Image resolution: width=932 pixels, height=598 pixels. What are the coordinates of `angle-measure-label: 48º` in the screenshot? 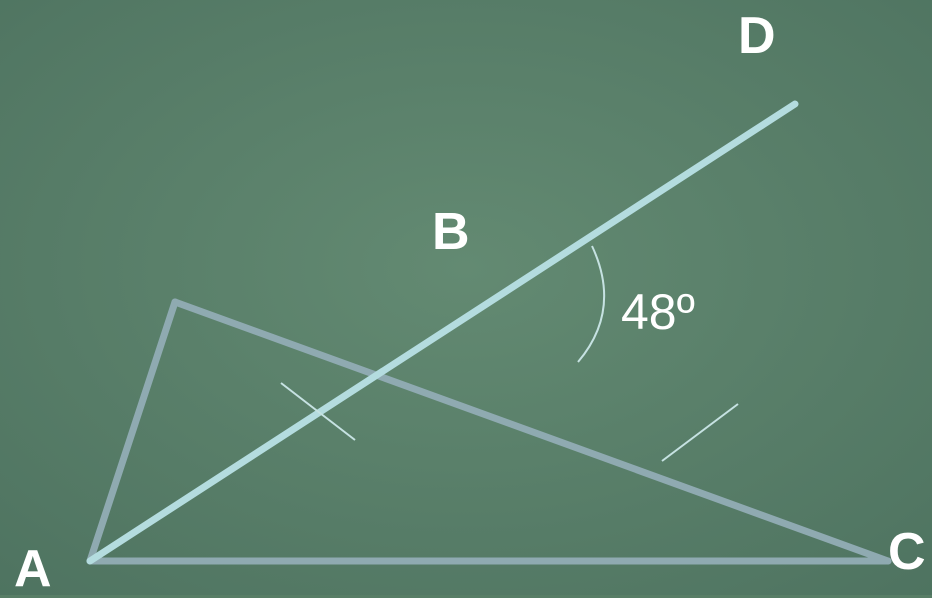 It's located at (658, 312).